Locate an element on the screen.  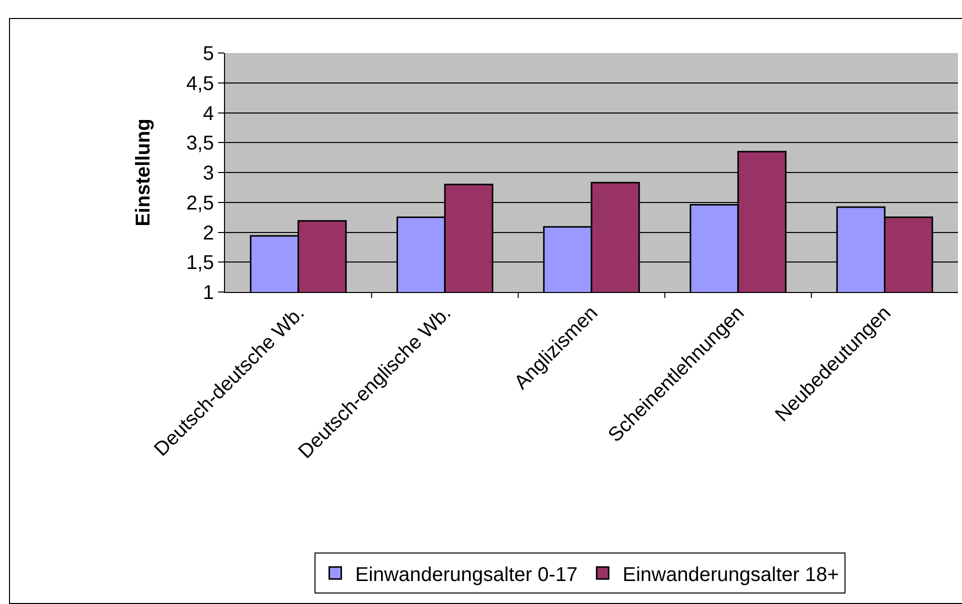
legend-label: Einwanderungsalter 0-17 is located at coordinates (466, 575).